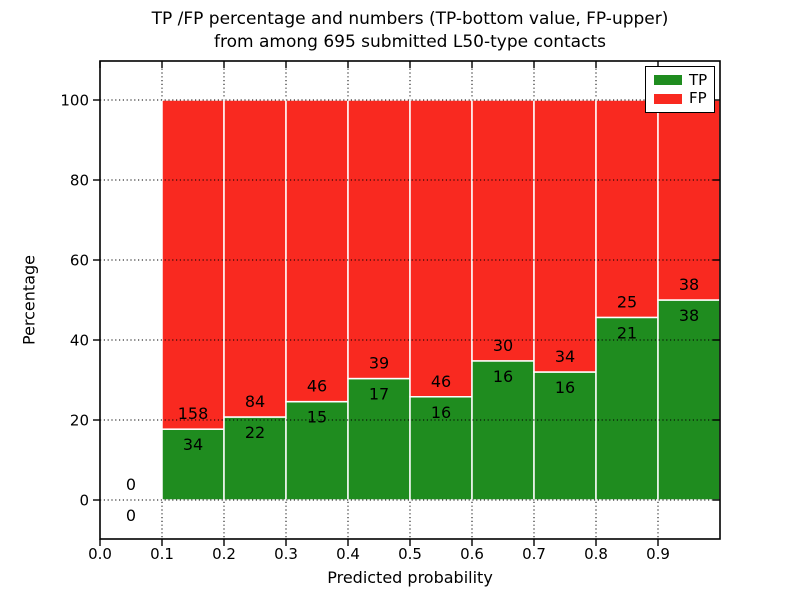 This screenshot has width=800, height=600. I want to click on y-tick-label: 60, so click(79, 261).